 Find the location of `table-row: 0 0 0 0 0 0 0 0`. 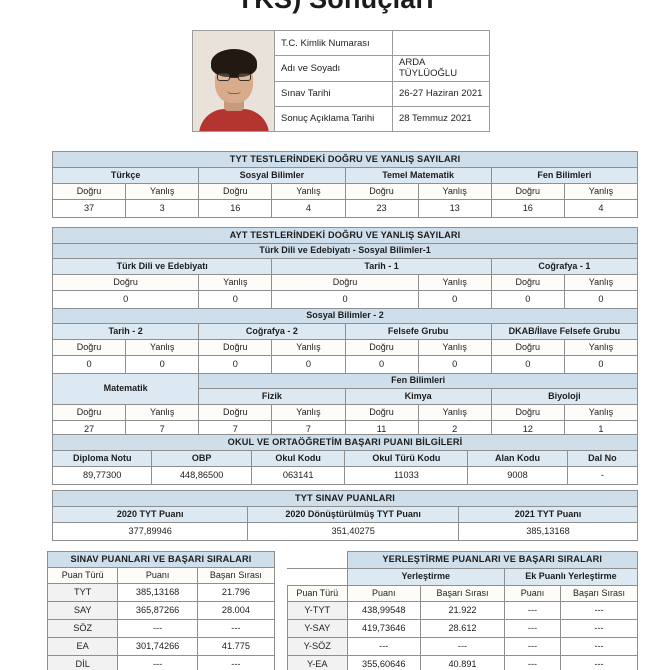

table-row: 0 0 0 0 0 0 0 0 is located at coordinates (345, 364).